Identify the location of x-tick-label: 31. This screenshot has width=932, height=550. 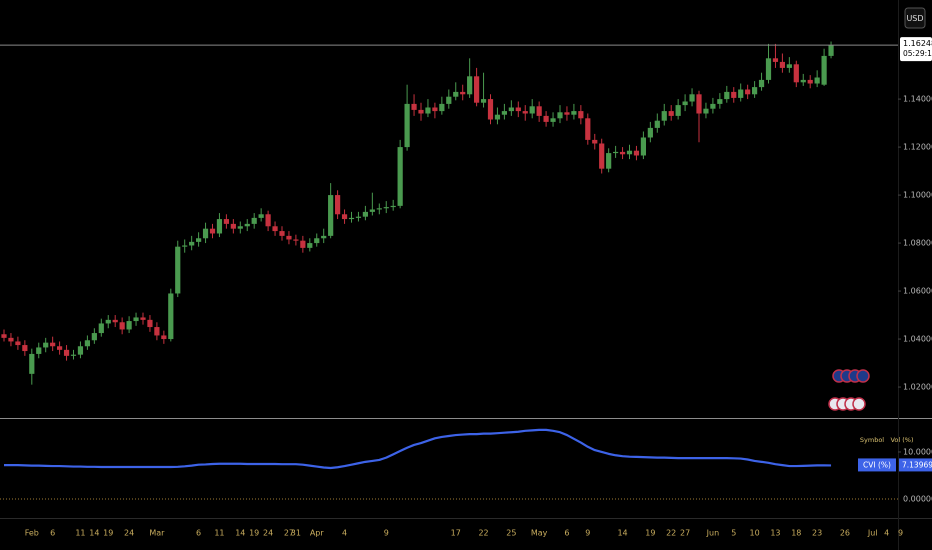
(296, 533).